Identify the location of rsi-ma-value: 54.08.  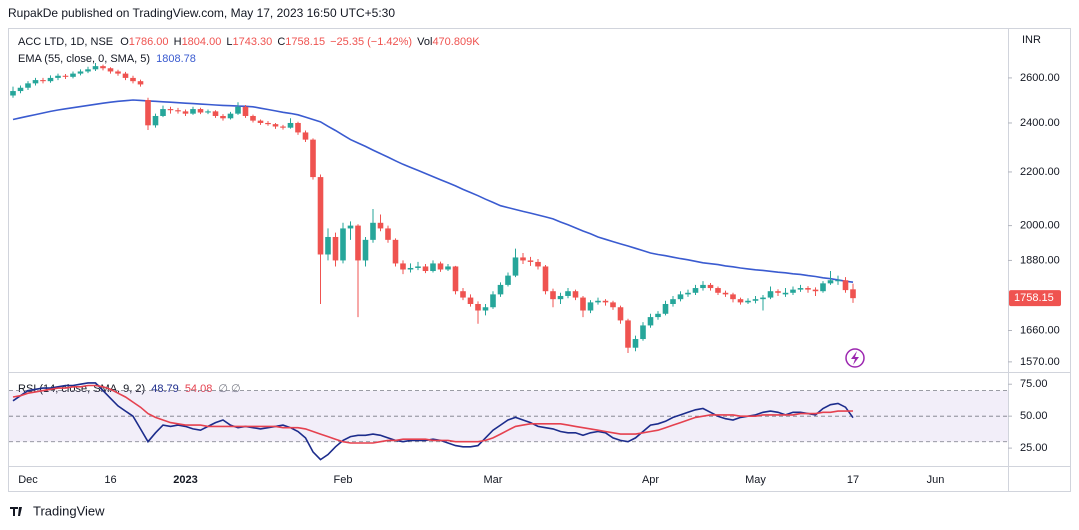
(199, 389).